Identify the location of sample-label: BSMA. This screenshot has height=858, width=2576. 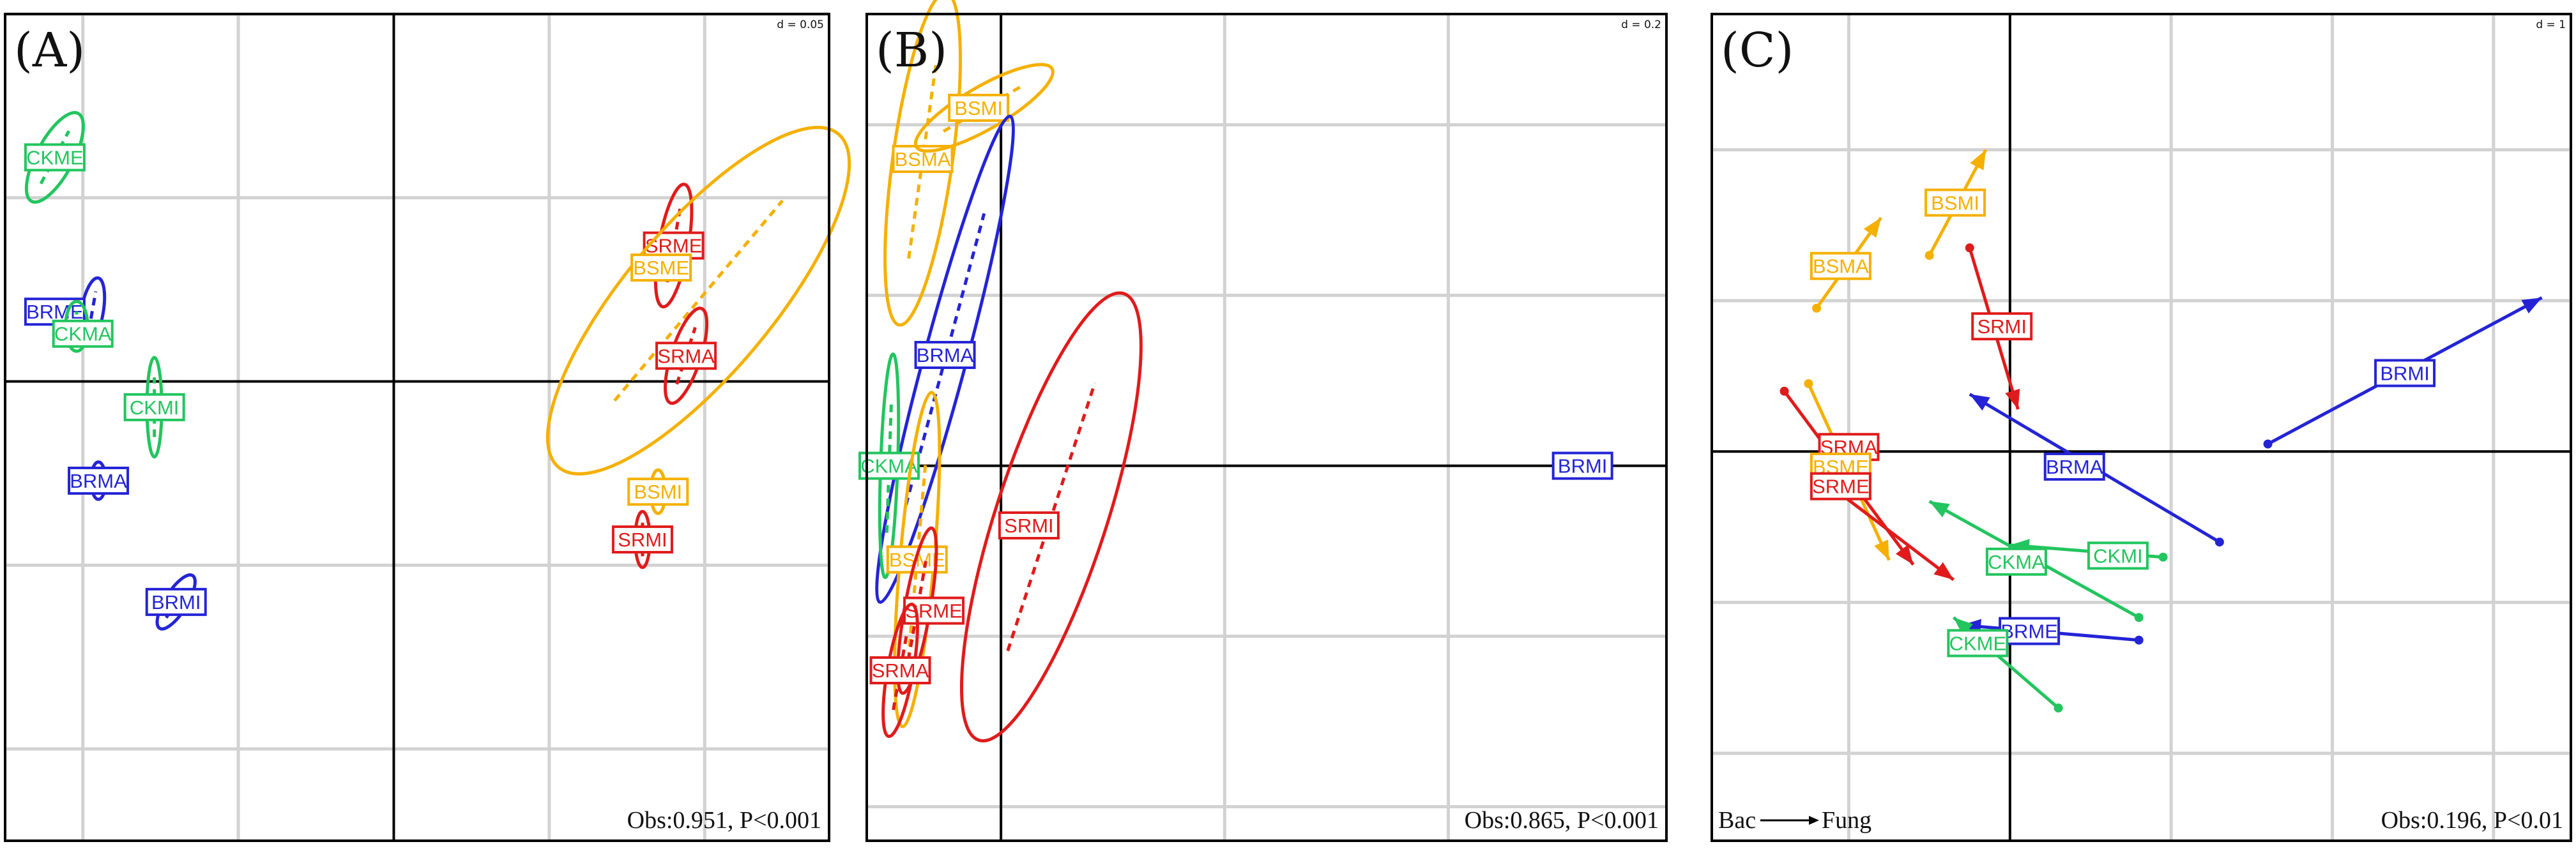
(1841, 266).